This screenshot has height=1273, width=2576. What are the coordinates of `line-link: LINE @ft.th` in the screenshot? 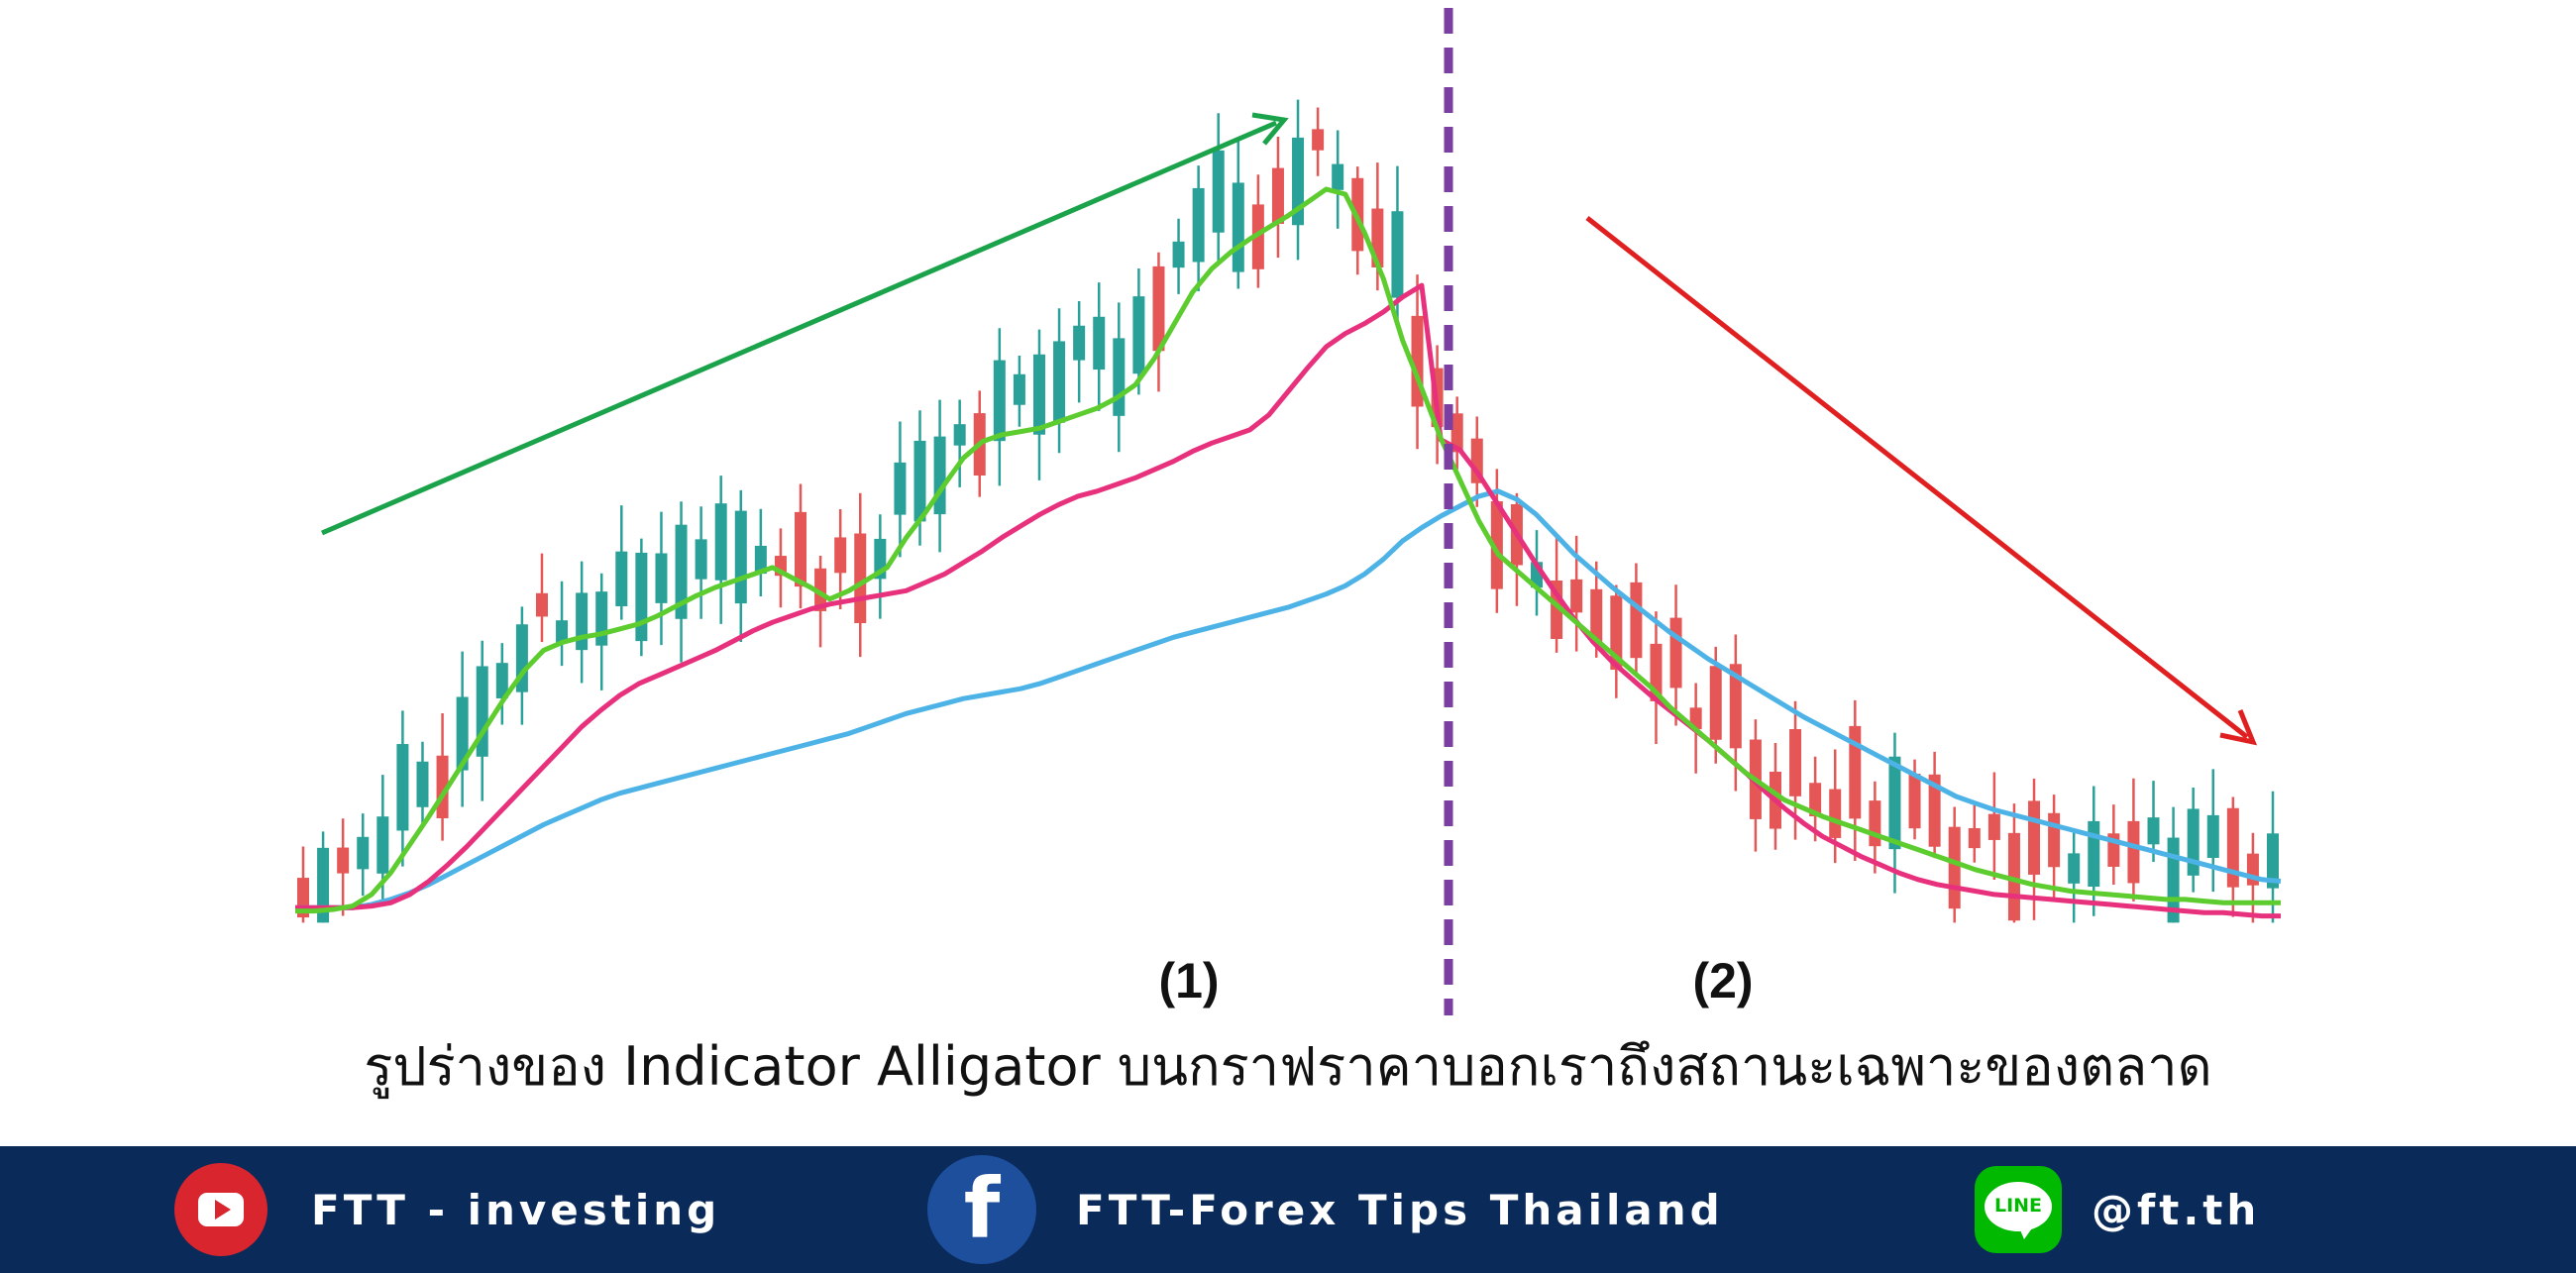 It's located at (2117, 1210).